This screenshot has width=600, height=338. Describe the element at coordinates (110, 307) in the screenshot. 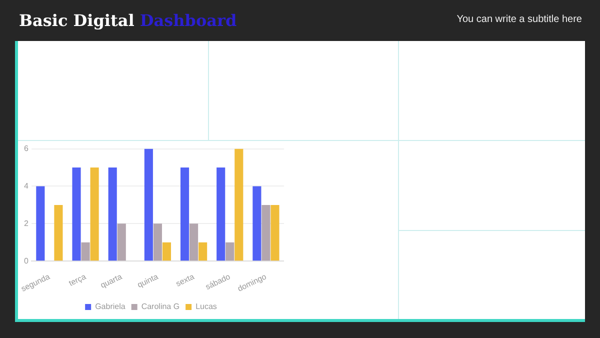

I see `legend-label: Gabriela` at that location.